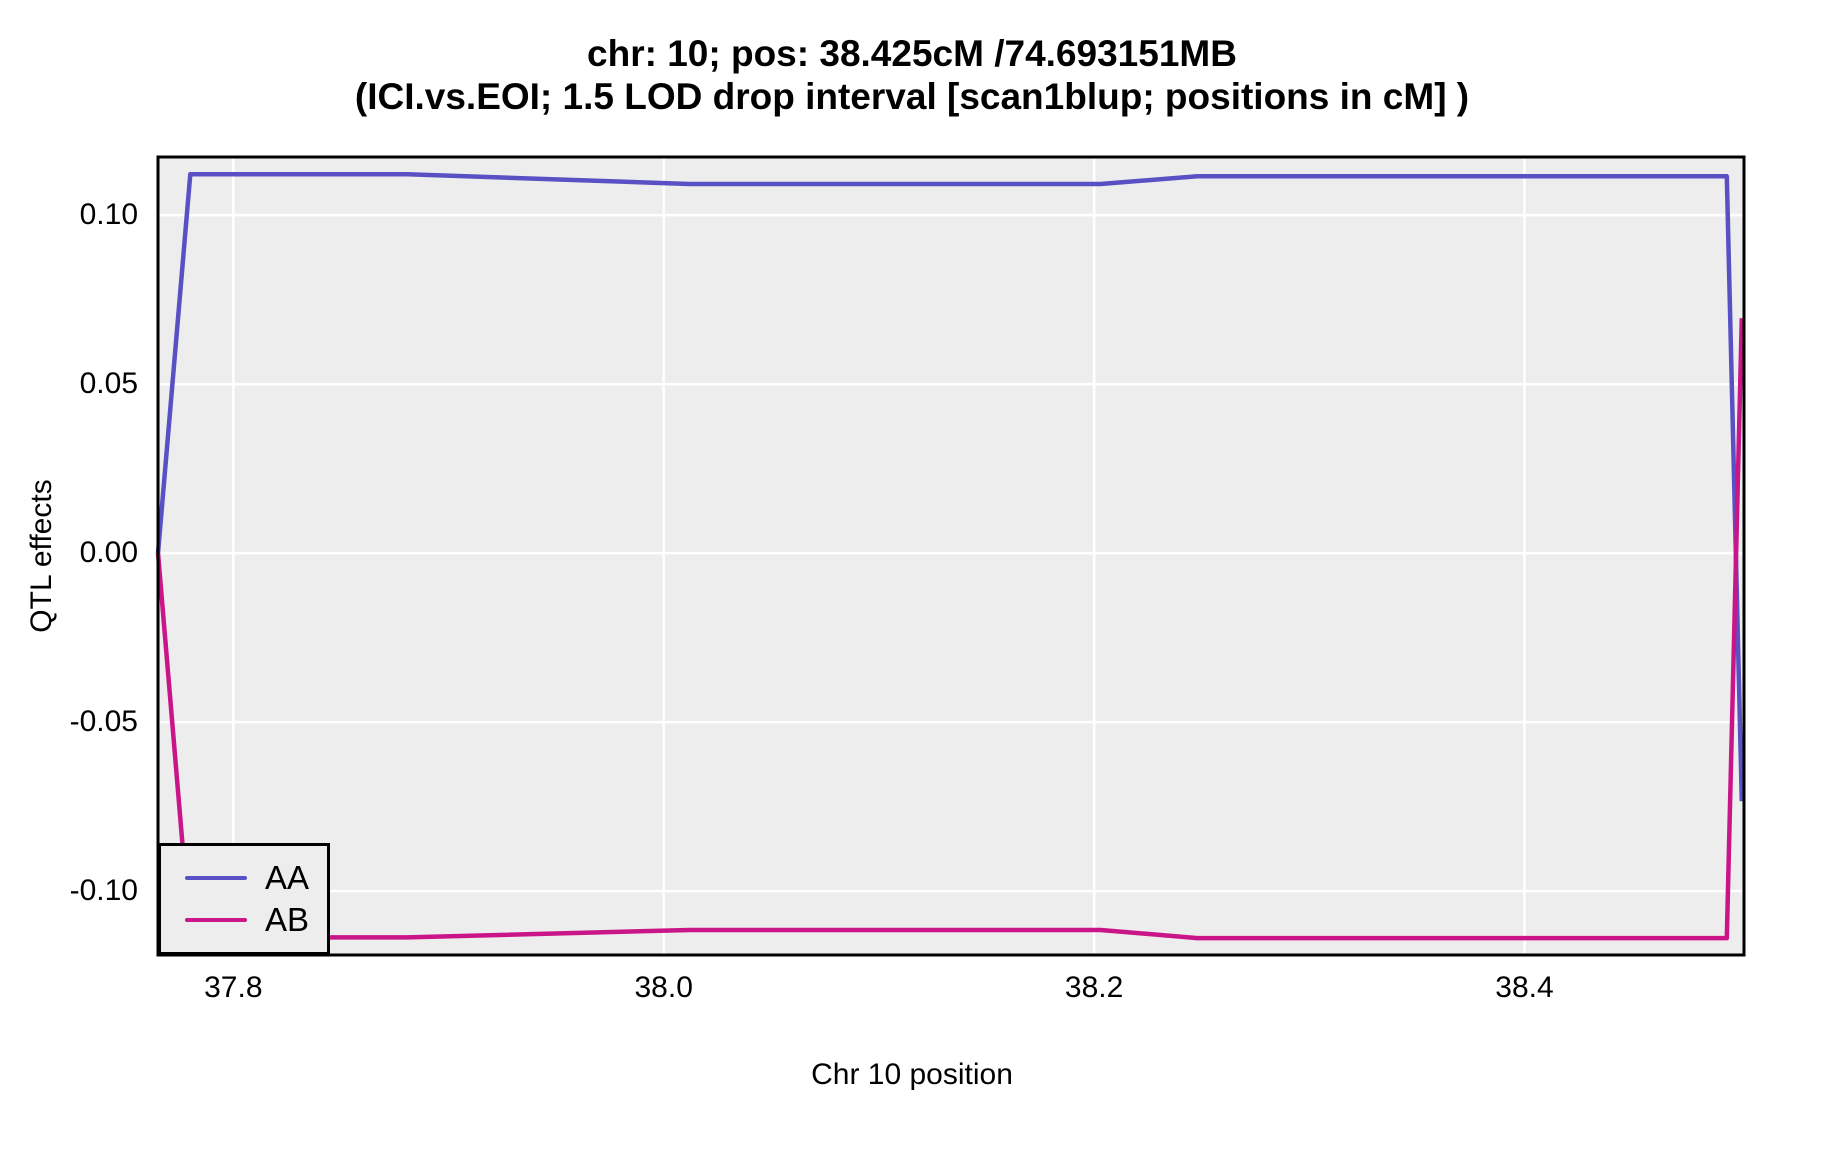 This screenshot has height=1152, width=1824. Describe the element at coordinates (216, 878) in the screenshot. I see `legend-line-sample-aa` at that location.